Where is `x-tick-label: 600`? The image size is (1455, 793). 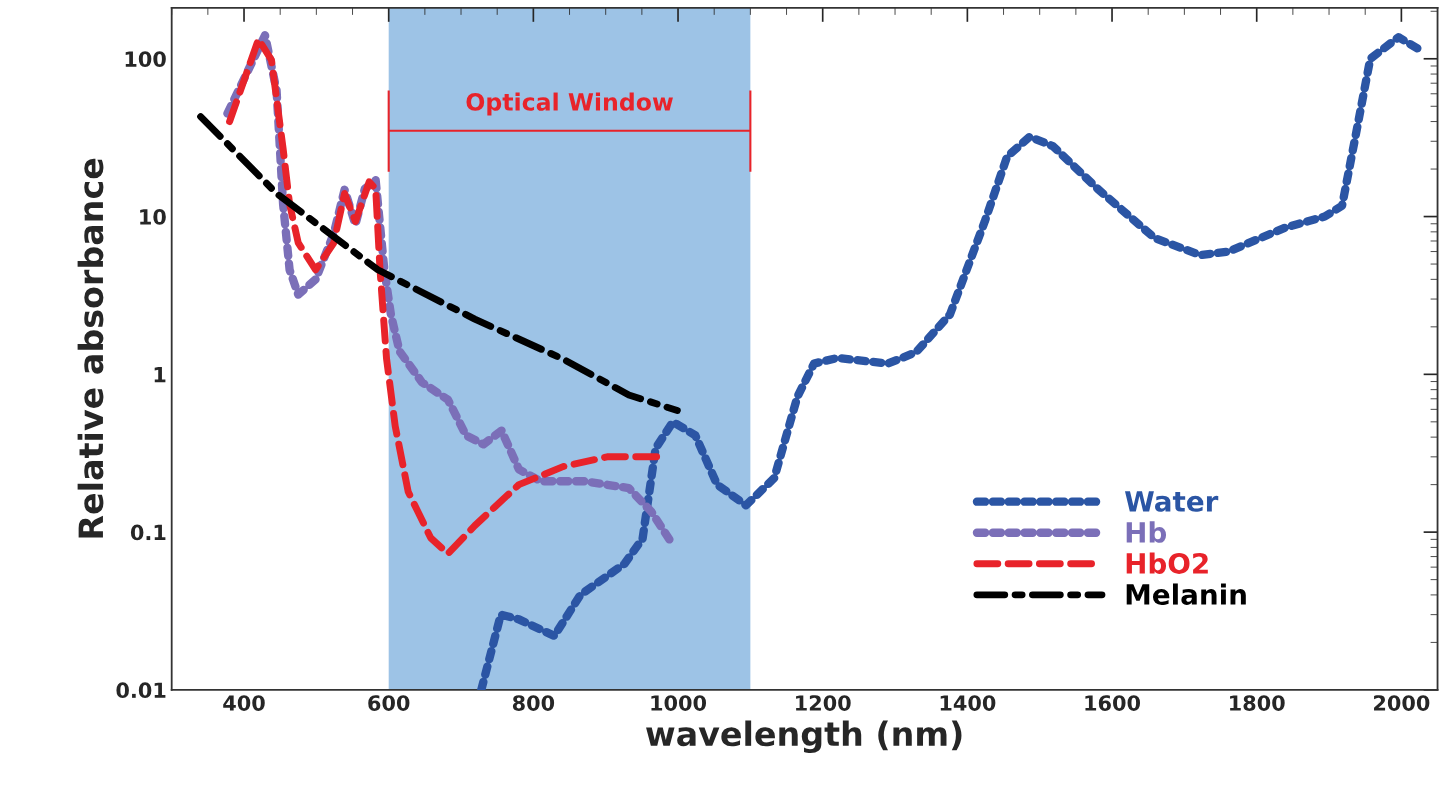
x-tick-label: 600 is located at coordinates (389, 703).